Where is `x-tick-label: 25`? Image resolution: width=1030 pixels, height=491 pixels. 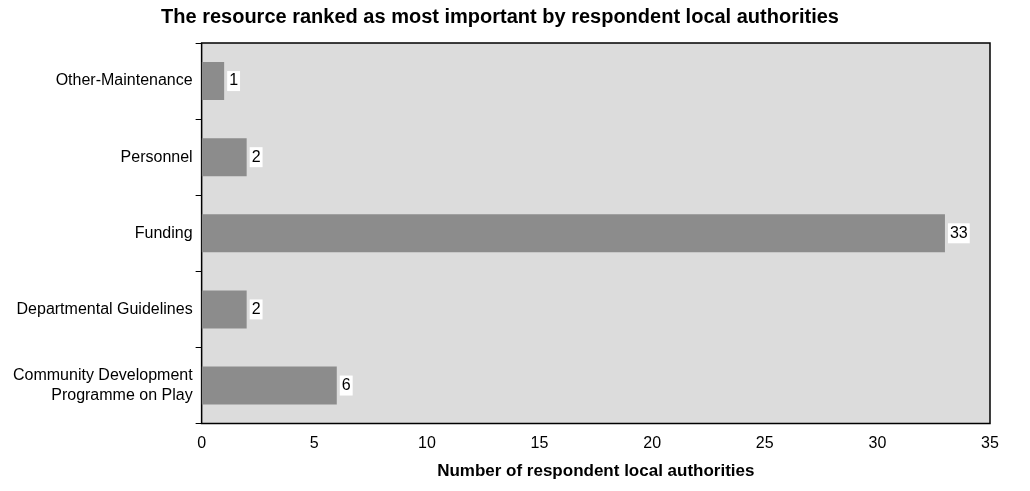
x-tick-label: 25 is located at coordinates (764, 443).